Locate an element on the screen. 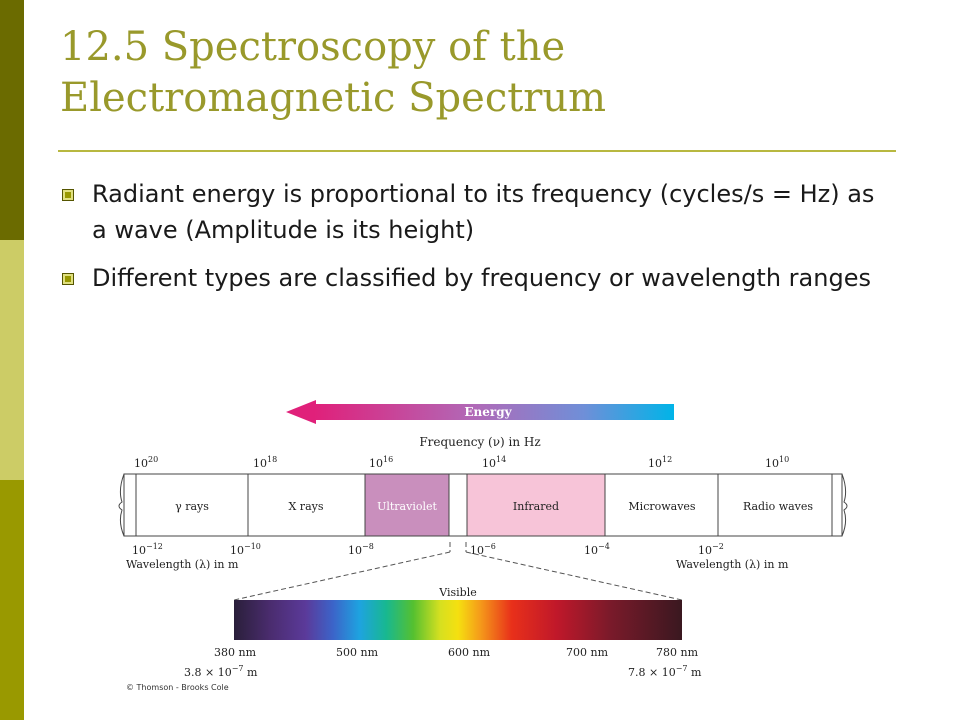  energy-arrow: Energy is located at coordinates (480, 412).